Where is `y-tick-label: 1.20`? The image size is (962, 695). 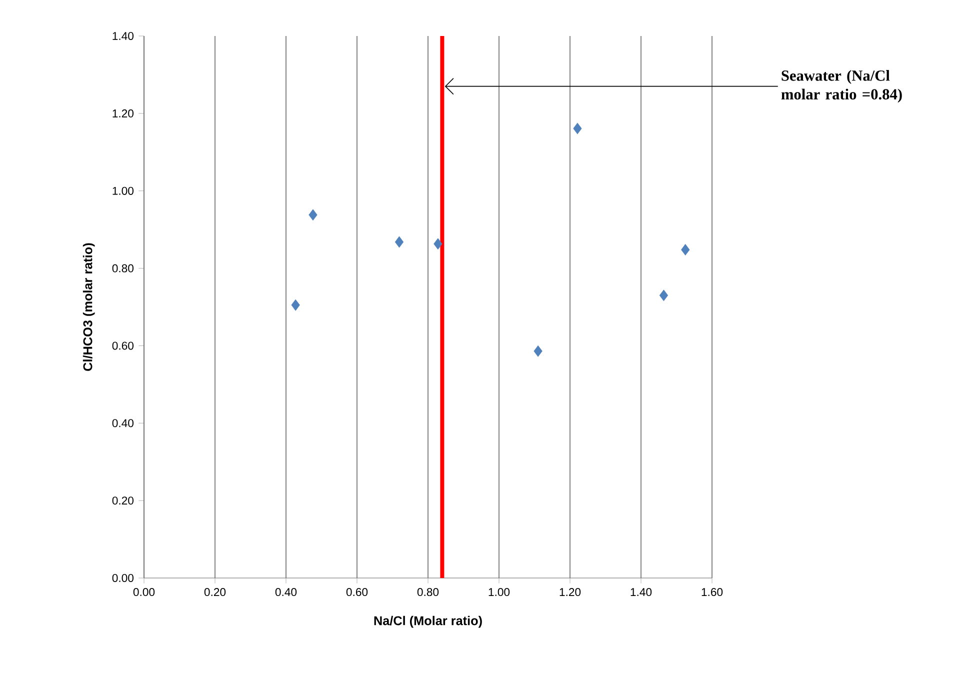 y-tick-label: 1.20 is located at coordinates (123, 113).